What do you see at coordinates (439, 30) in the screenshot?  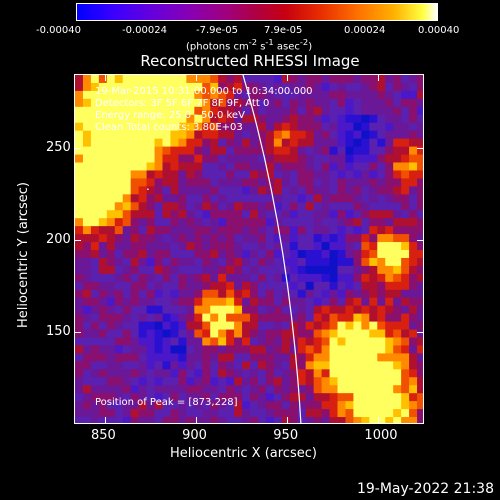 I see `colorbar-tick: 0.00040` at bounding box center [439, 30].